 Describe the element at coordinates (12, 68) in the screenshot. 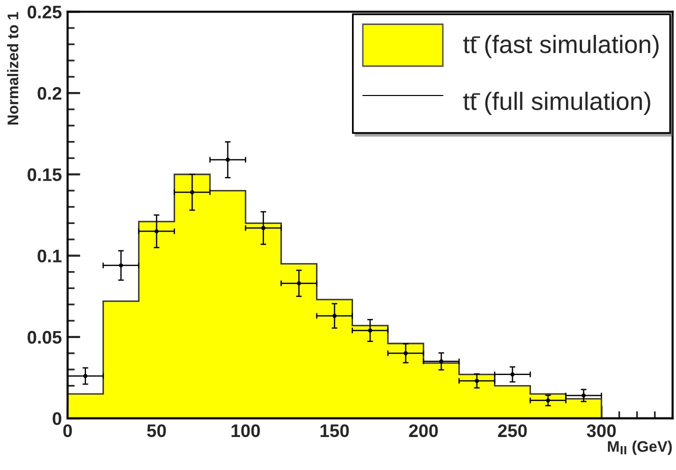

I see `y-axis-title: Normalized to 1` at that location.